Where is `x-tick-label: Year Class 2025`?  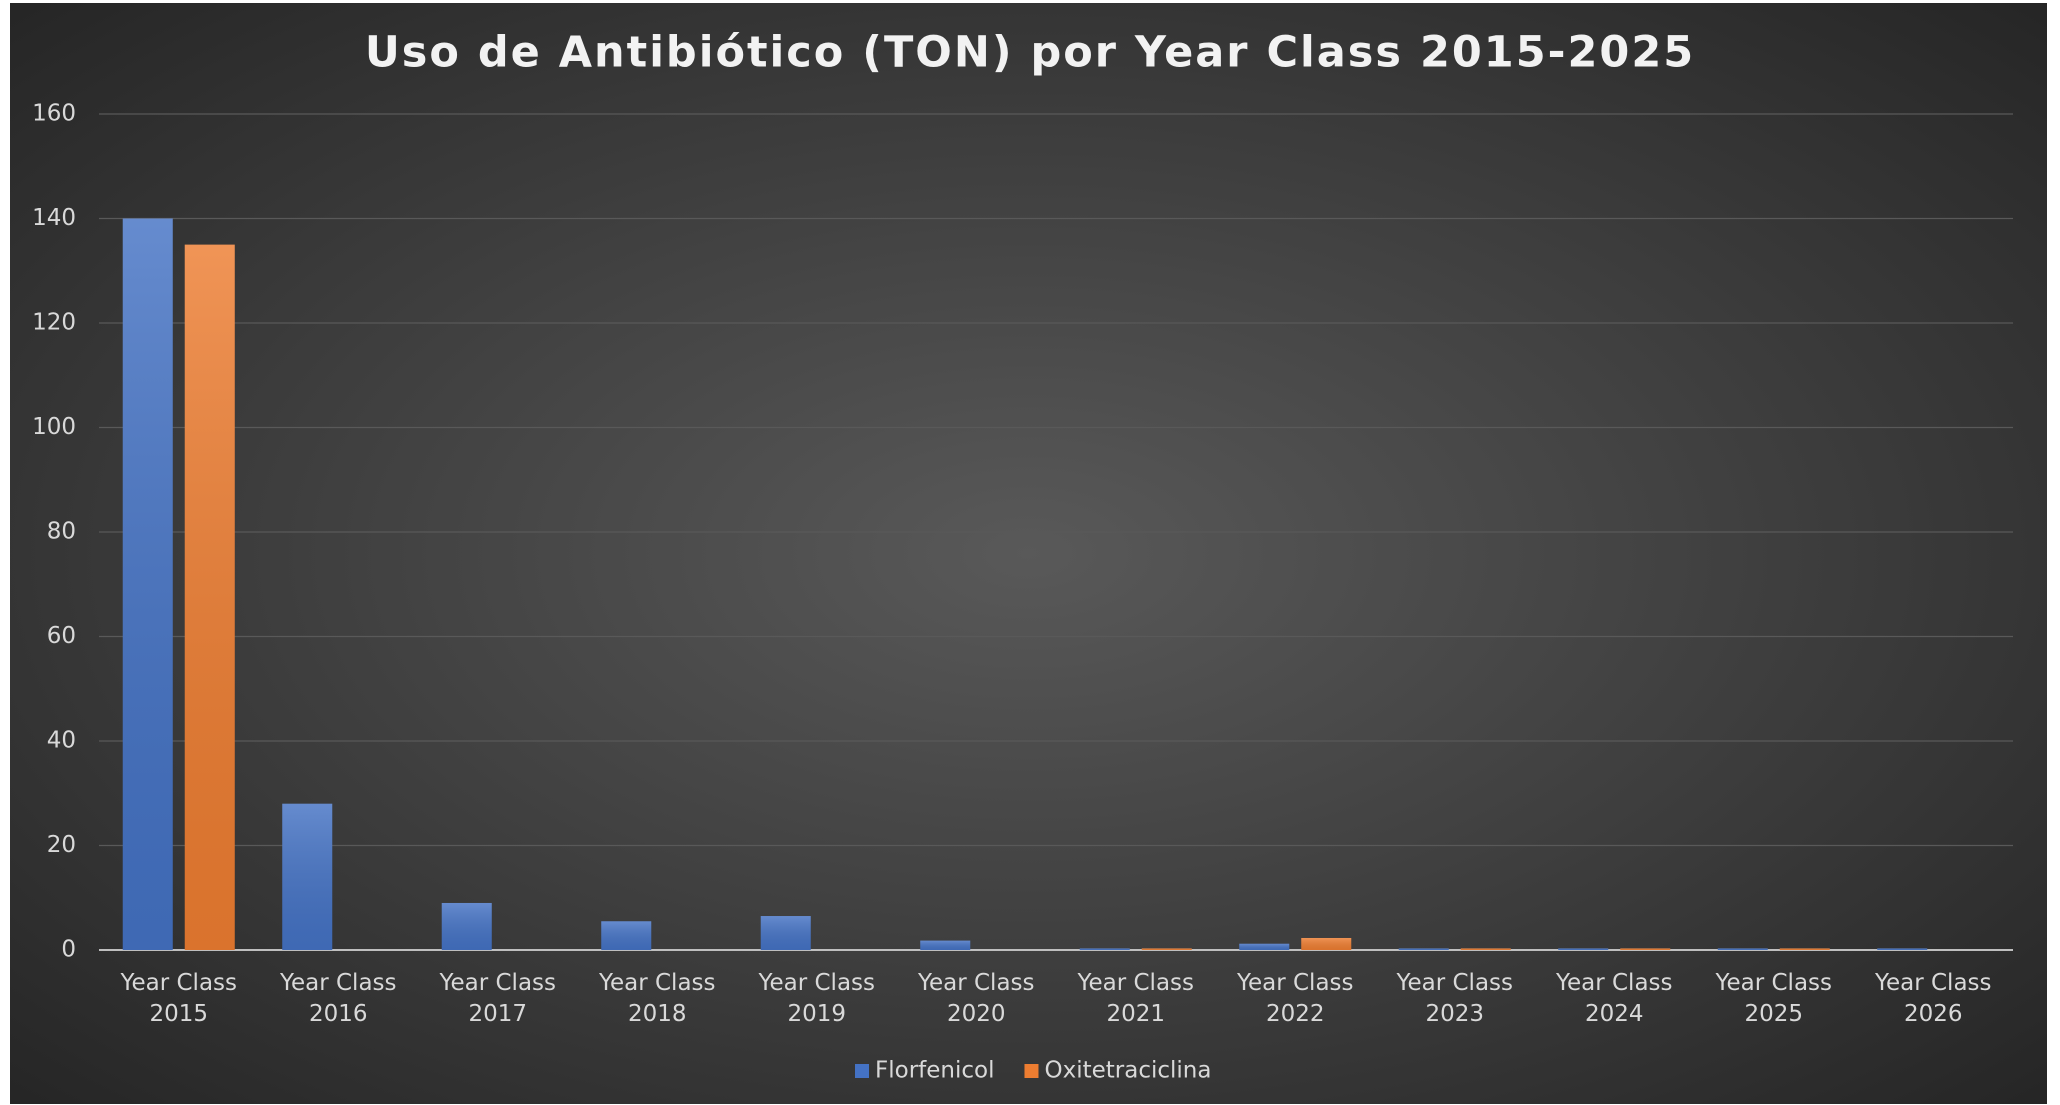 x-tick-label: Year Class 2025 is located at coordinates (1773, 998).